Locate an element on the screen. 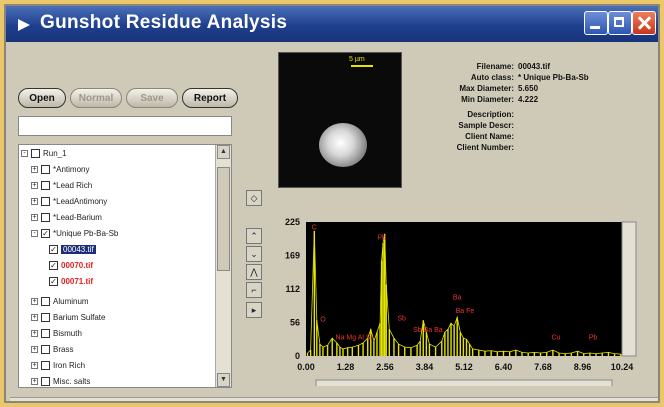  tree-item: + *Lead Rich is located at coordinates (61, 186).